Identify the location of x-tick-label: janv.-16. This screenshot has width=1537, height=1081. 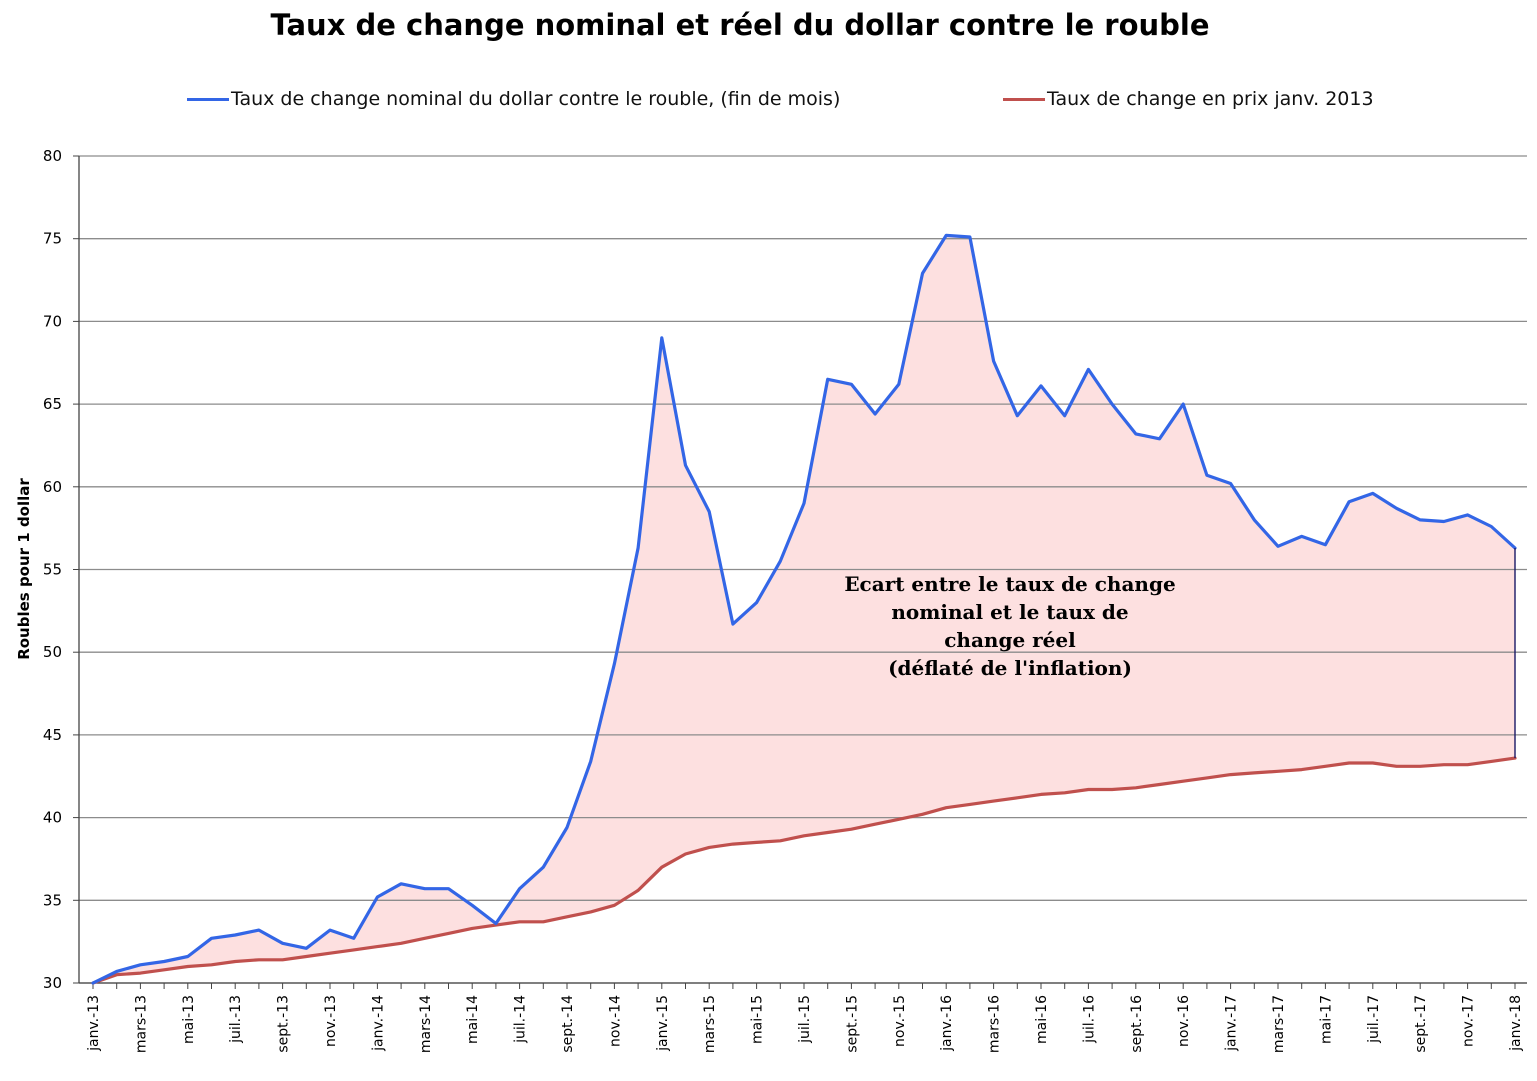
(947, 1023).